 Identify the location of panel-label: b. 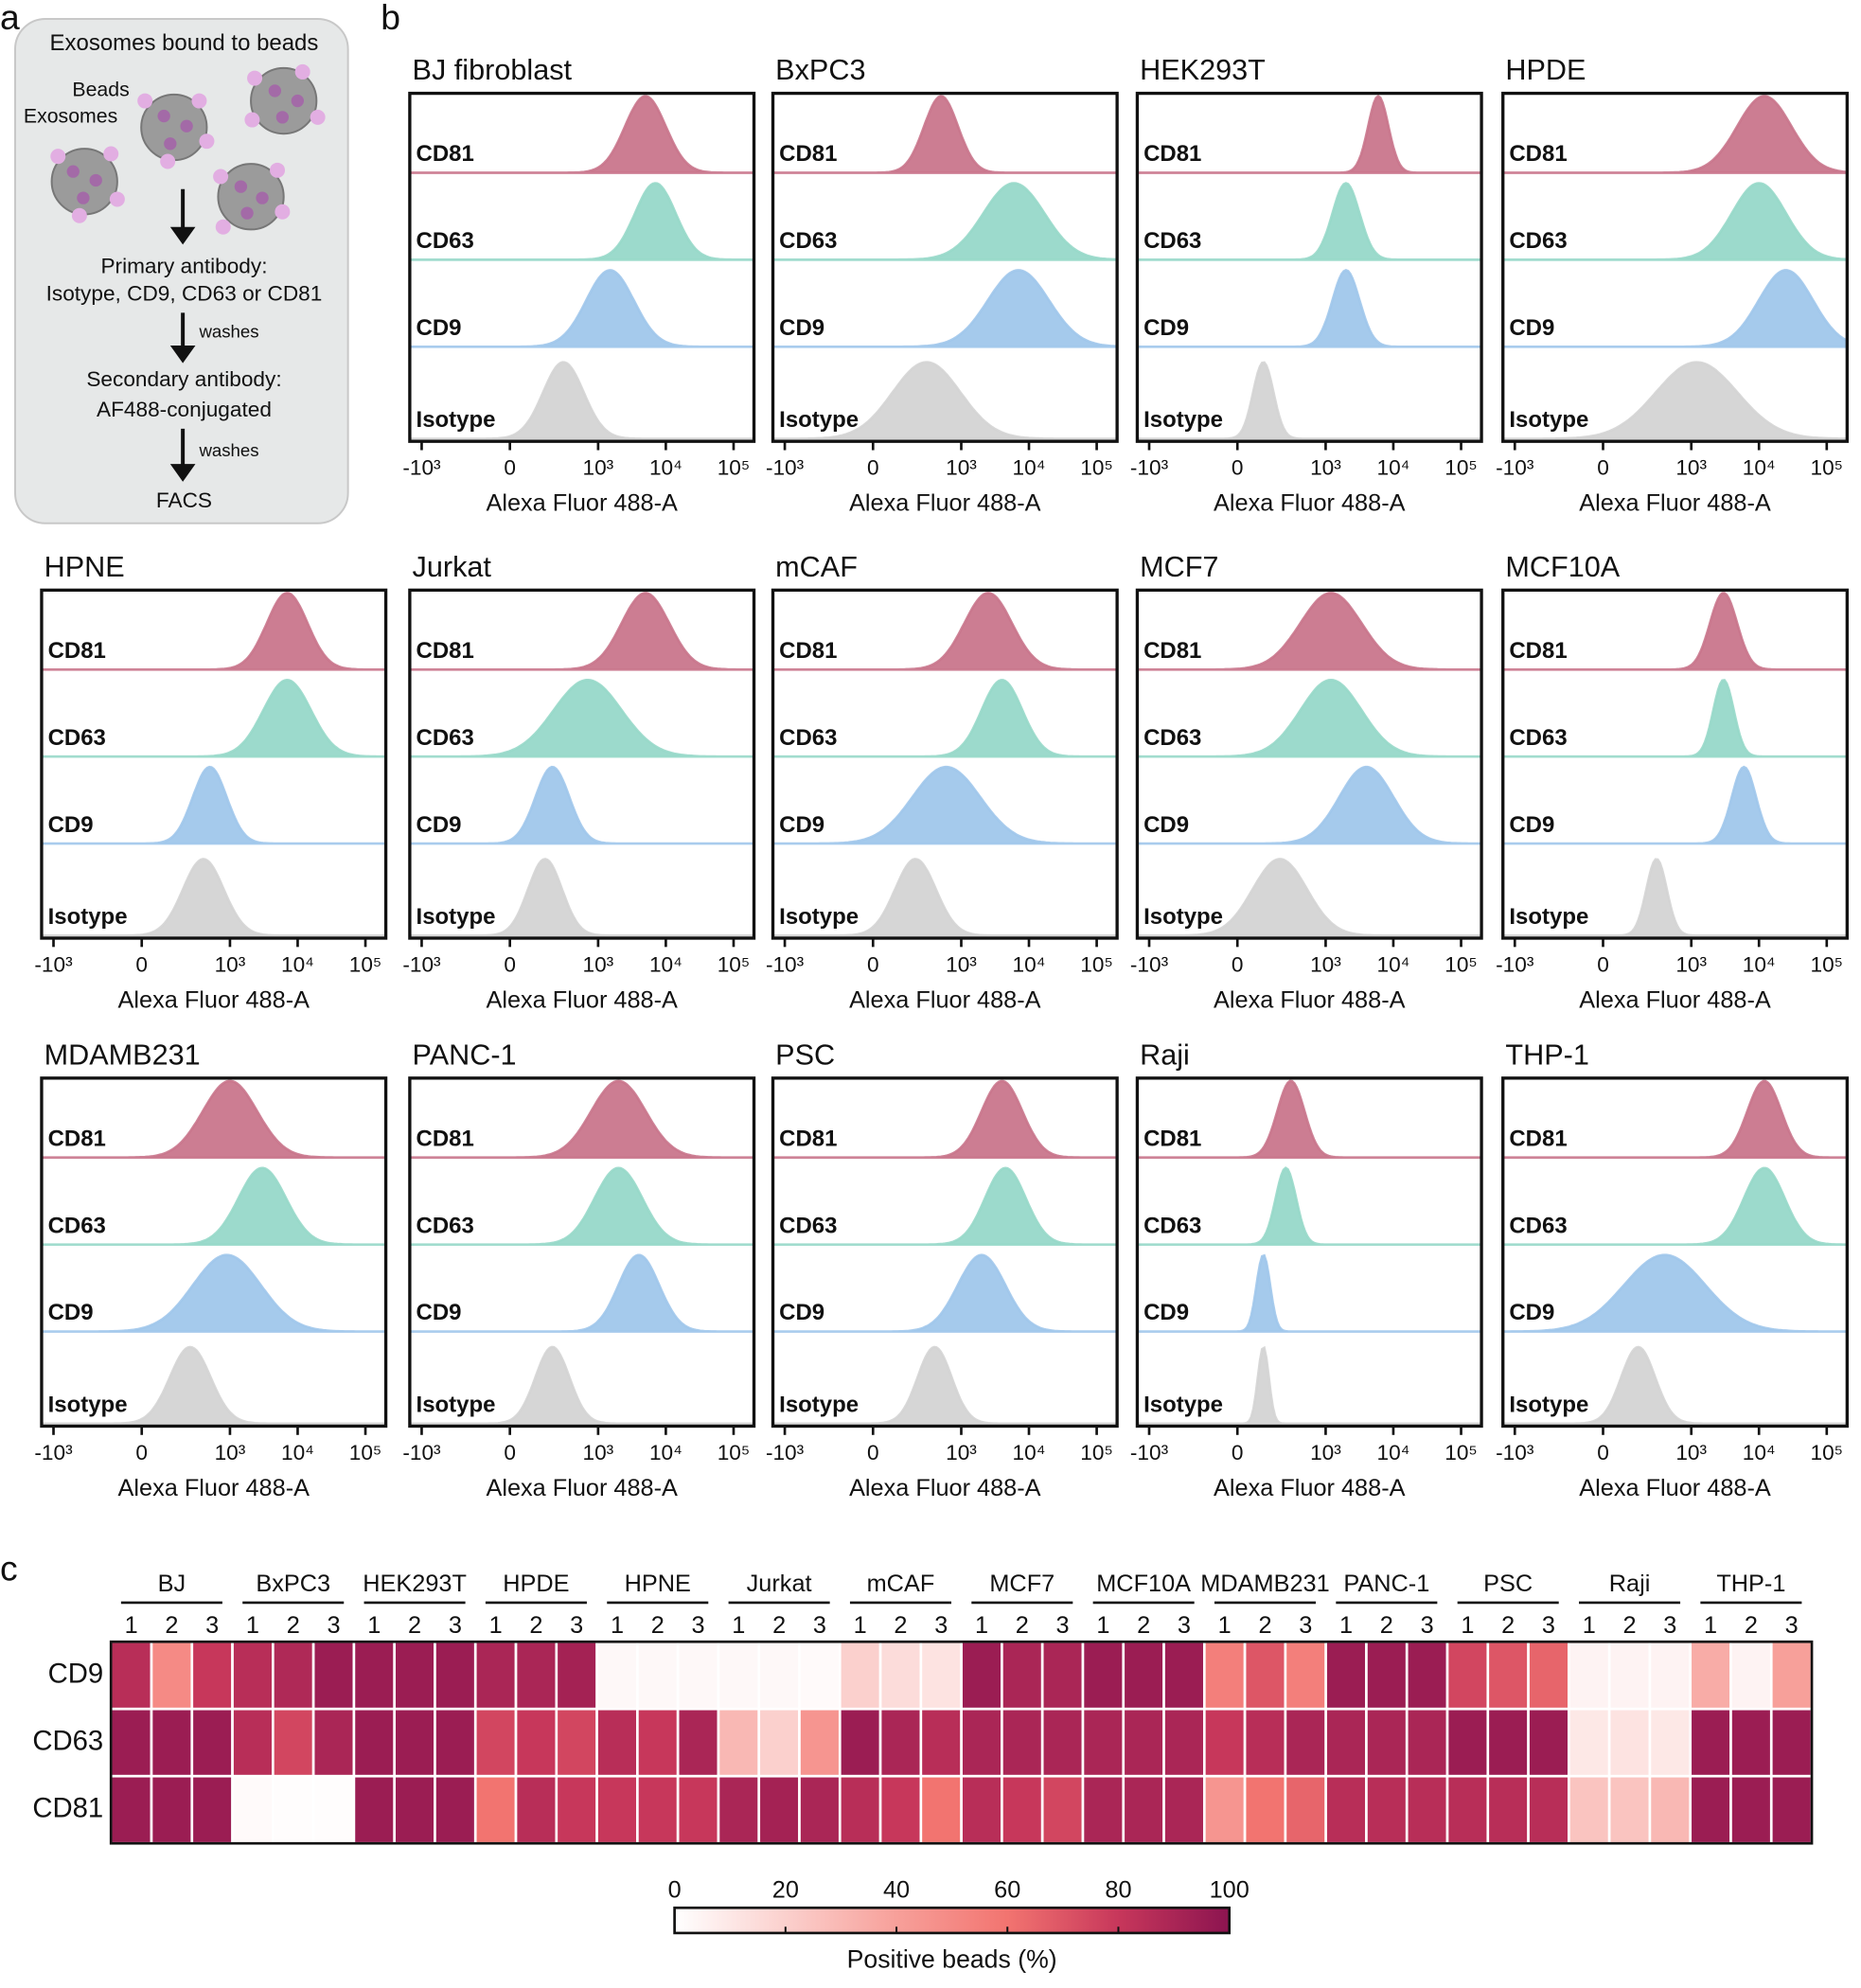
(390, 18).